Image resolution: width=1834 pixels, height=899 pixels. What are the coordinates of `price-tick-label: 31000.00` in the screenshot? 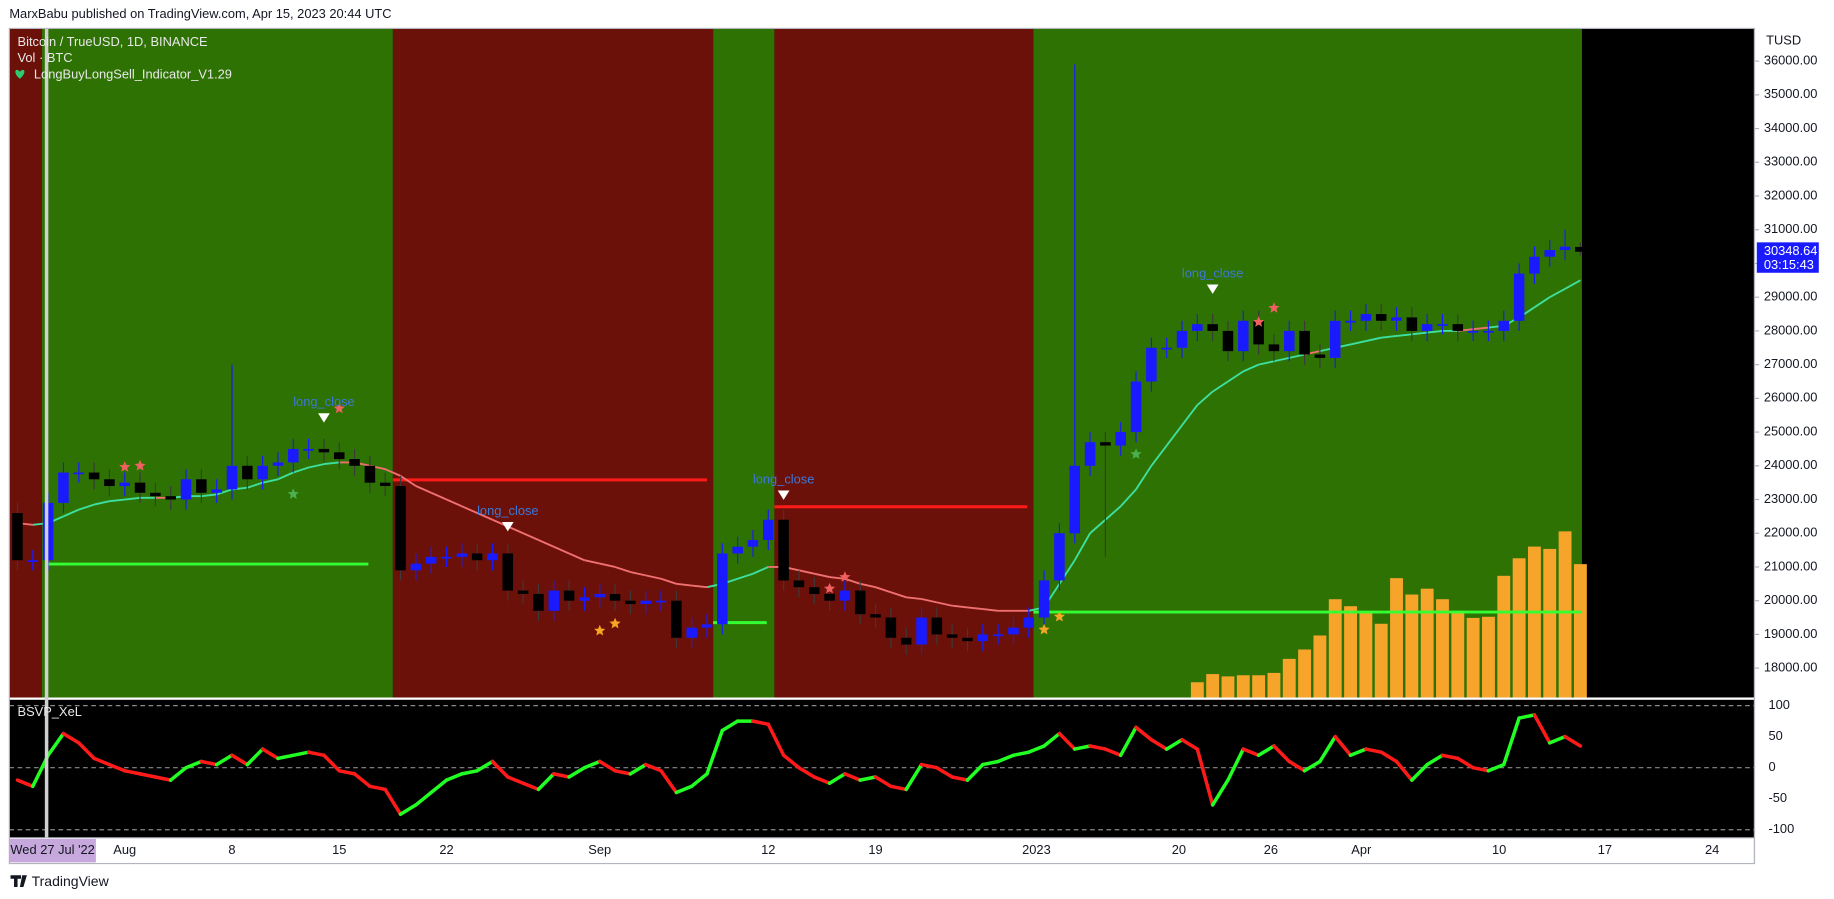 It's located at (1791, 228).